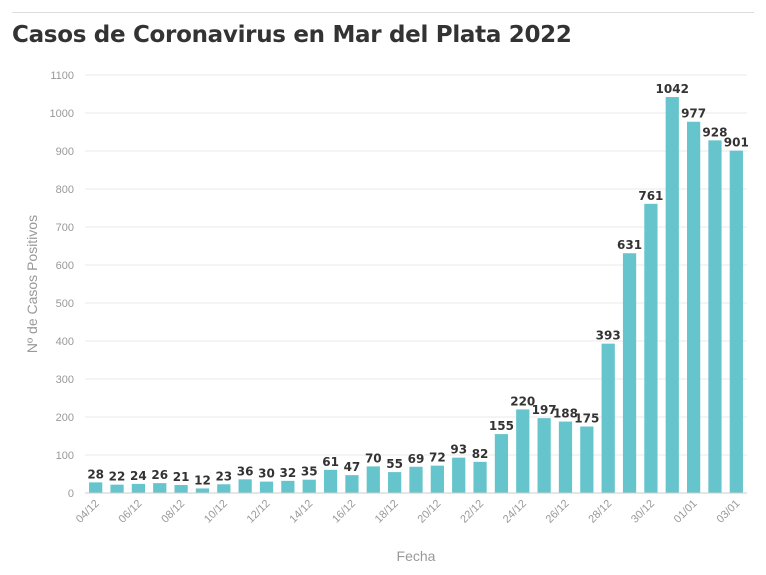 This screenshot has height=575, width=766. I want to click on x-tick-label: 06/12, so click(131, 512).